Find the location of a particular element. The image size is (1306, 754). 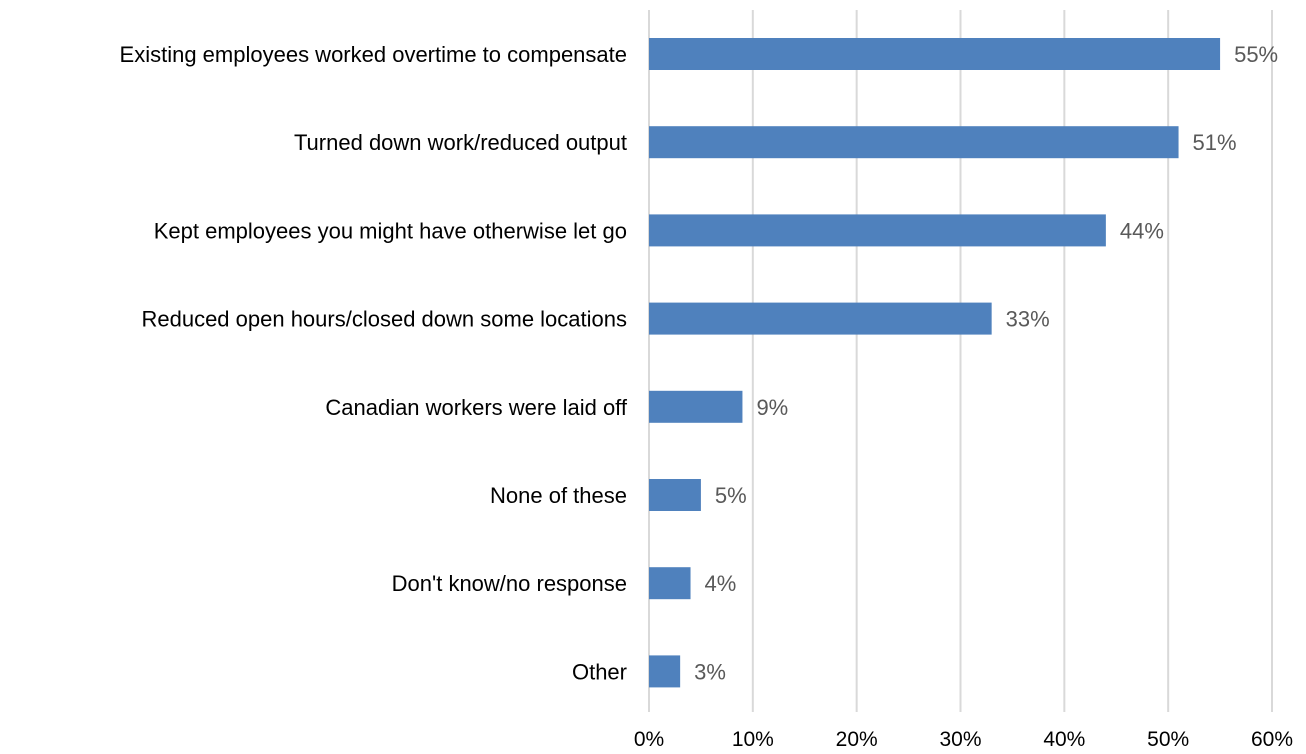

category-label-4: Canadian workers were laid off is located at coordinates (476, 407).